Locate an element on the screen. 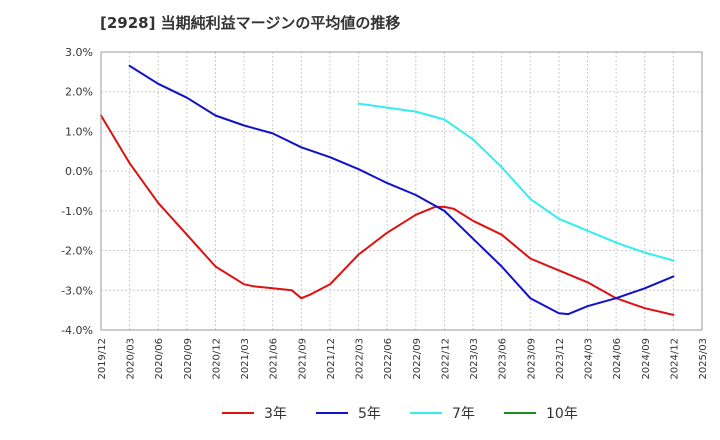 The height and width of the screenshot is (440, 720). chart-title: [2928] 当期純利益マージンの平均値の推移 is located at coordinates (250, 23).